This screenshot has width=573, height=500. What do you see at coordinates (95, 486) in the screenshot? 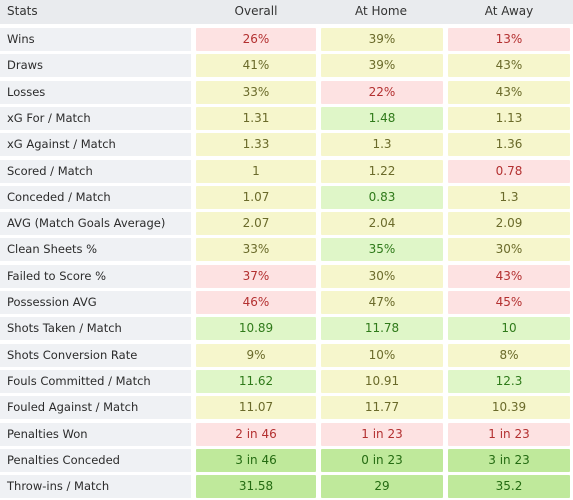
I see `row-label: Throw-ins / Match` at bounding box center [95, 486].